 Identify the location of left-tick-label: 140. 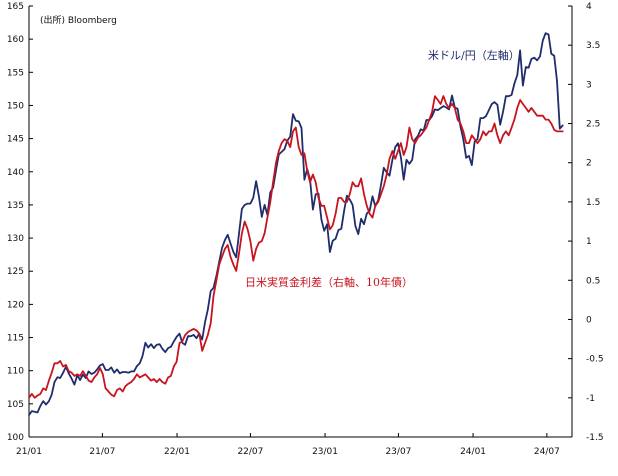
(15, 173).